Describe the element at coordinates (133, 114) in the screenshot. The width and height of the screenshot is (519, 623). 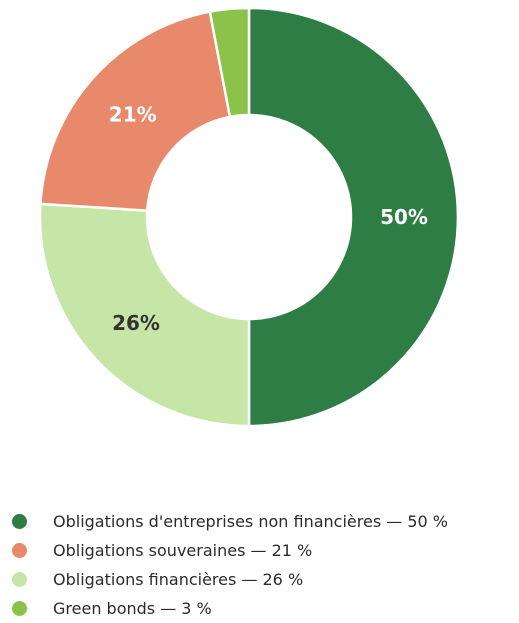
I see `slice-label-2: 21%` at that location.